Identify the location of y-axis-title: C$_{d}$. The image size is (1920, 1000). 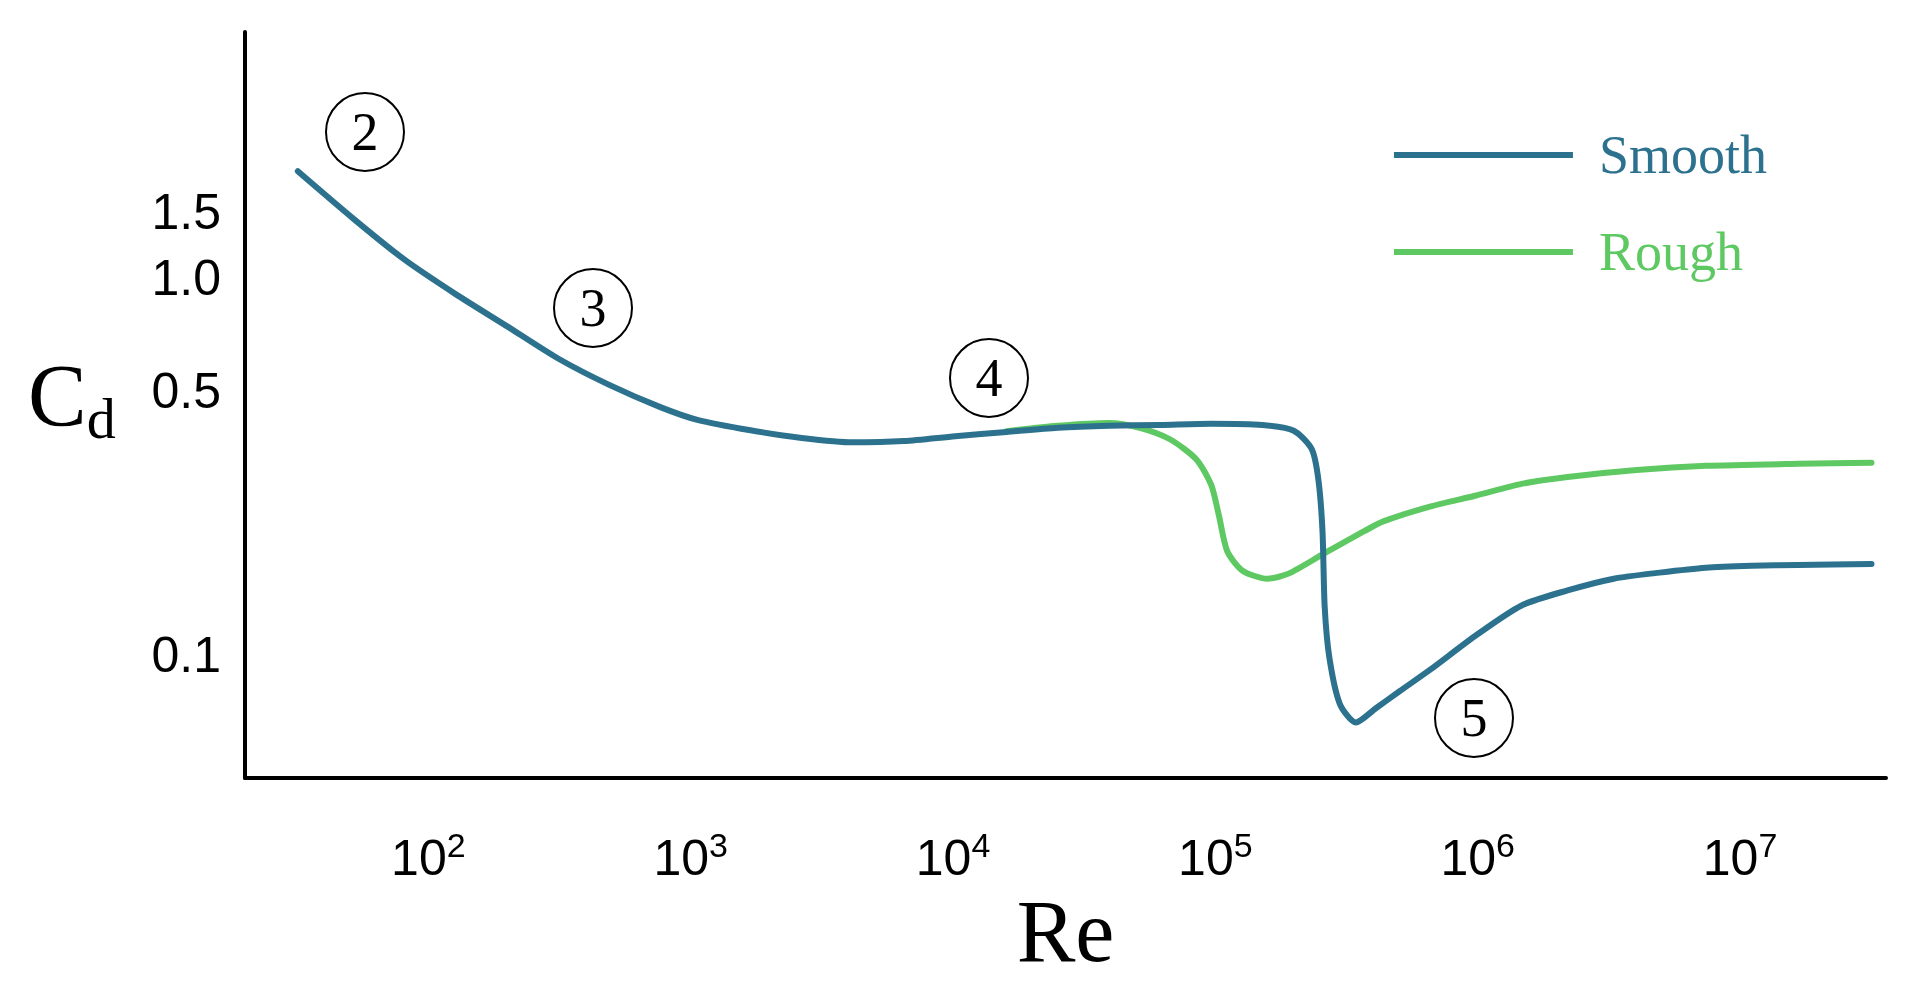
(72, 399).